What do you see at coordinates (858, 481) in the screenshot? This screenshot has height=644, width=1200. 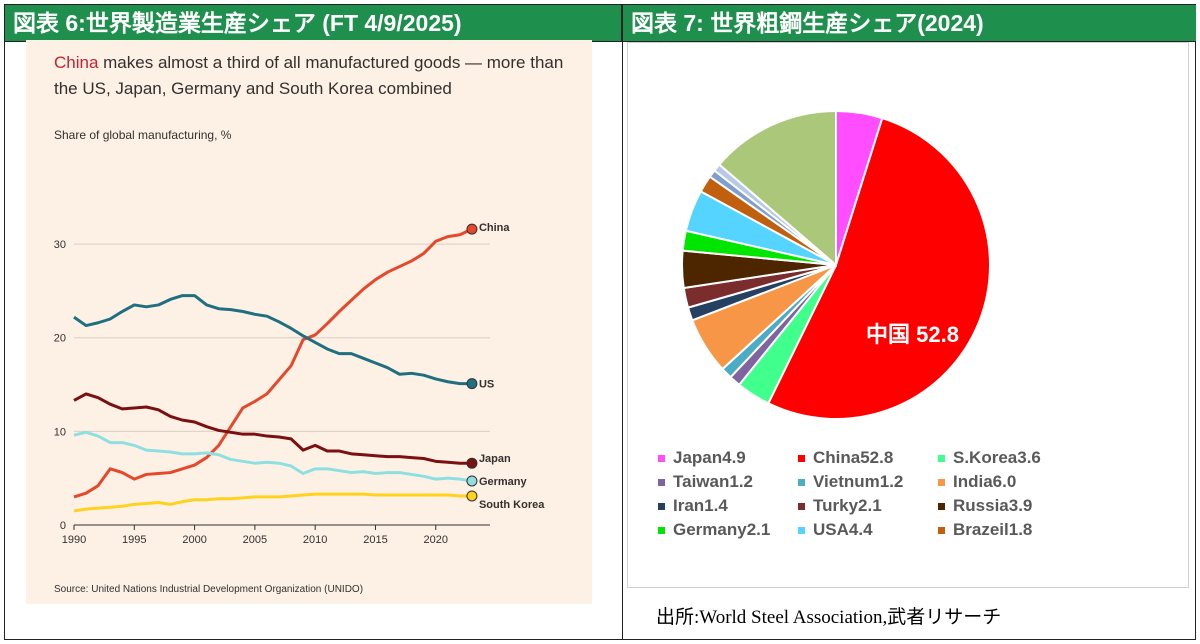 I see `legend-label: Vietnum1.2` at bounding box center [858, 481].